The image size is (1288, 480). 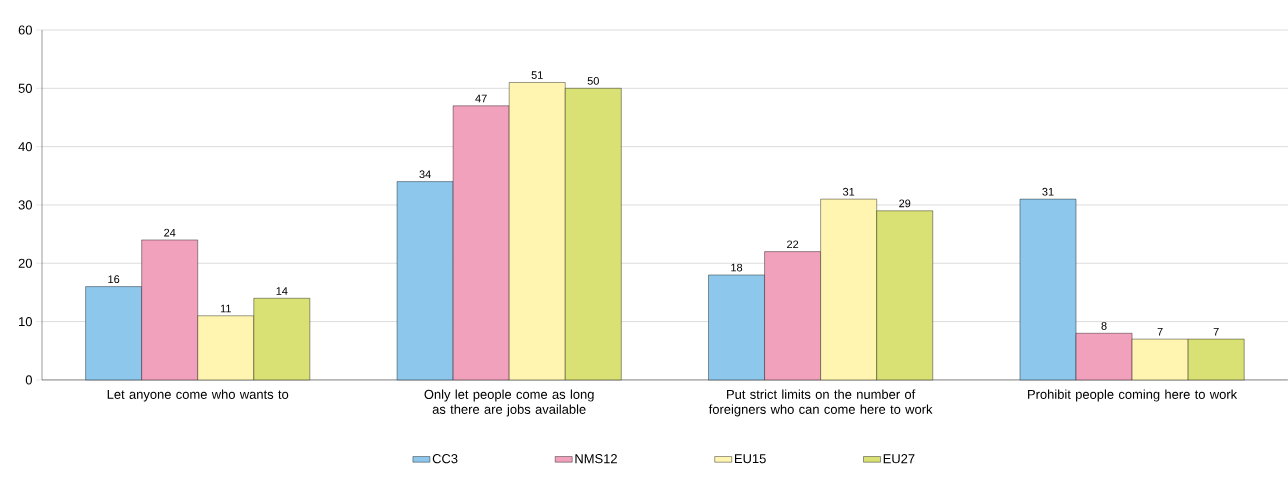 I want to click on x-tick-label: Only let people come as long as there are jobs available, so click(x=509, y=403).